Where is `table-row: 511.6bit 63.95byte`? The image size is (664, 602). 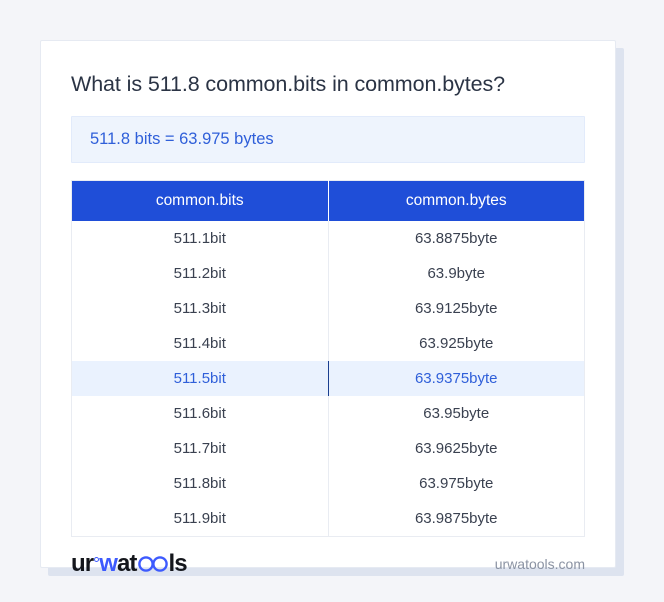 table-row: 511.6bit 63.95byte is located at coordinates (328, 413).